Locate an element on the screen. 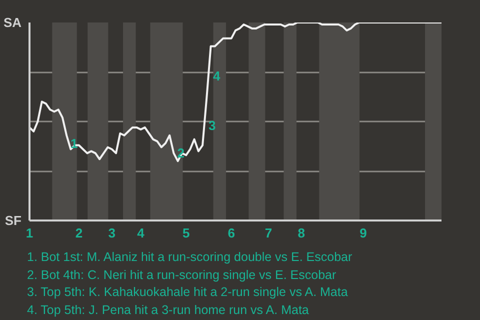  text: 1. Bot 1st: M. Alaniz hit a run-scoring double vs E. Escobar is located at coordinates (189, 257).